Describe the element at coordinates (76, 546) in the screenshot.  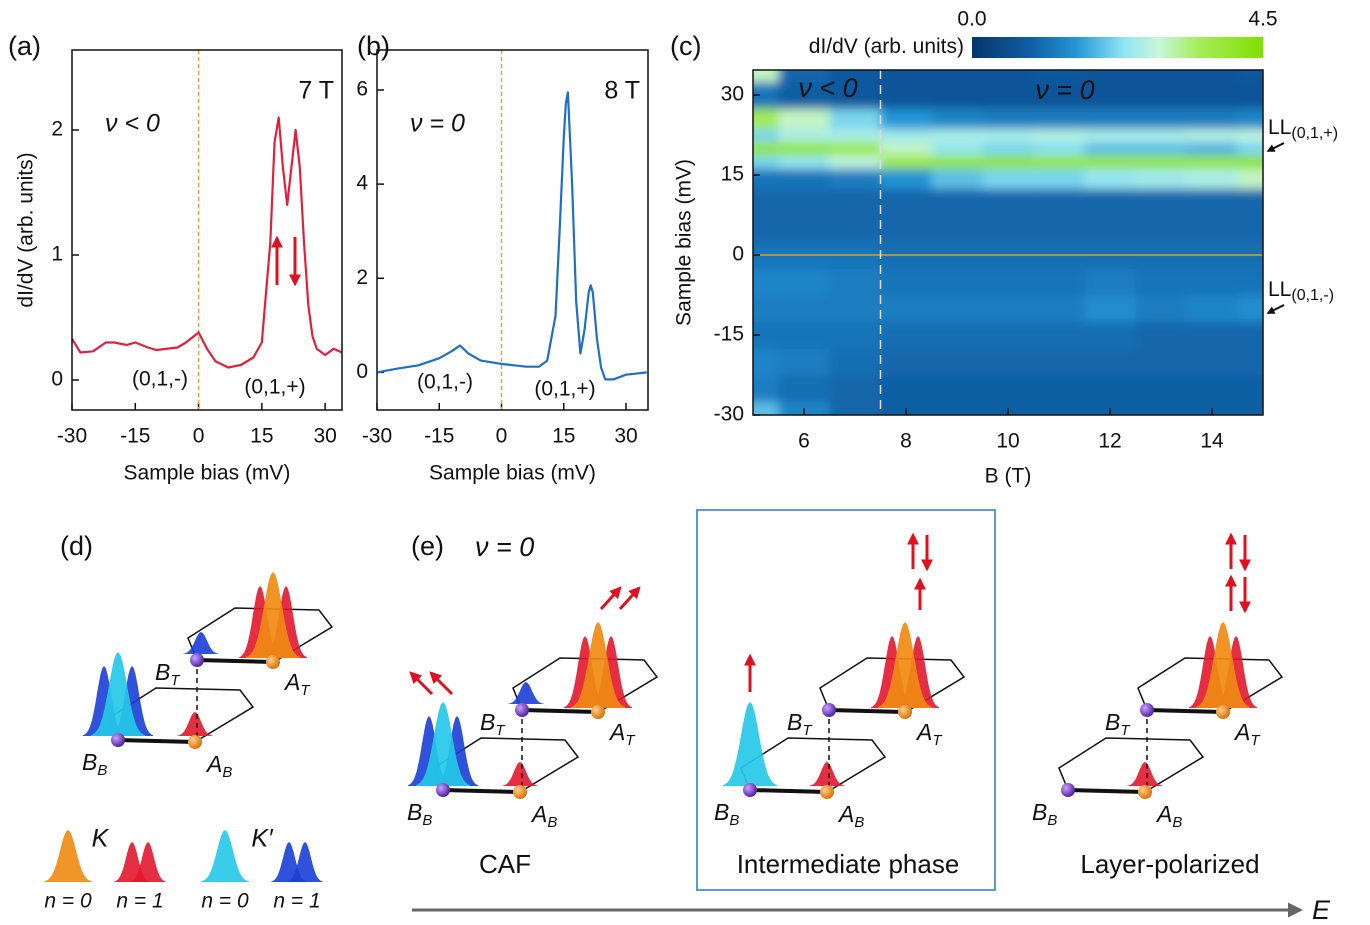
I see `panel-label: (d)` at that location.